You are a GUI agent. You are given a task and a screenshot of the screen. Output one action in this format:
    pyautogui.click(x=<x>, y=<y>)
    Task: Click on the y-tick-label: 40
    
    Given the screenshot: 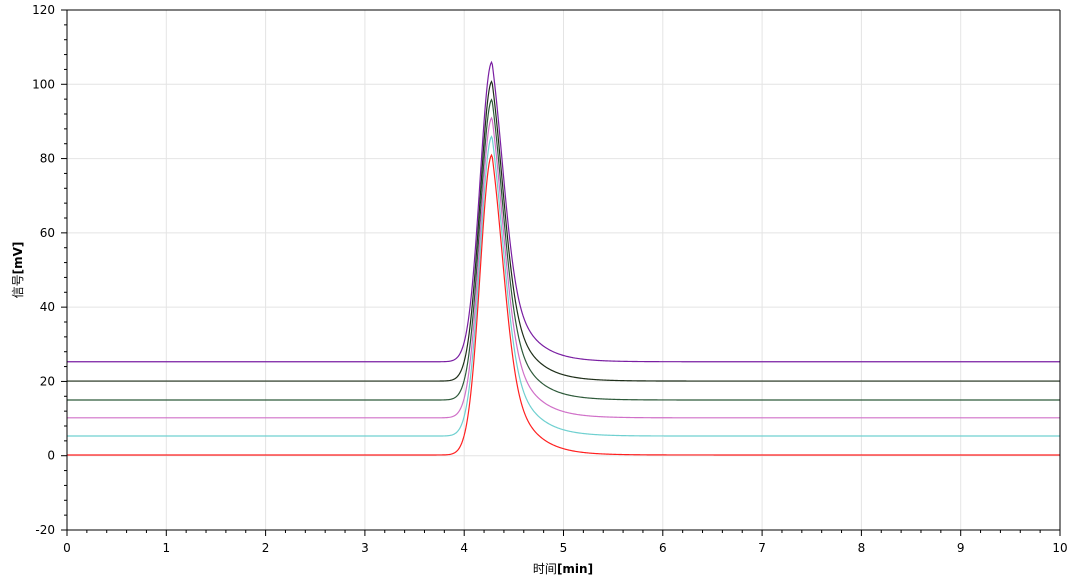 What is the action you would take?
    pyautogui.click(x=47, y=307)
    